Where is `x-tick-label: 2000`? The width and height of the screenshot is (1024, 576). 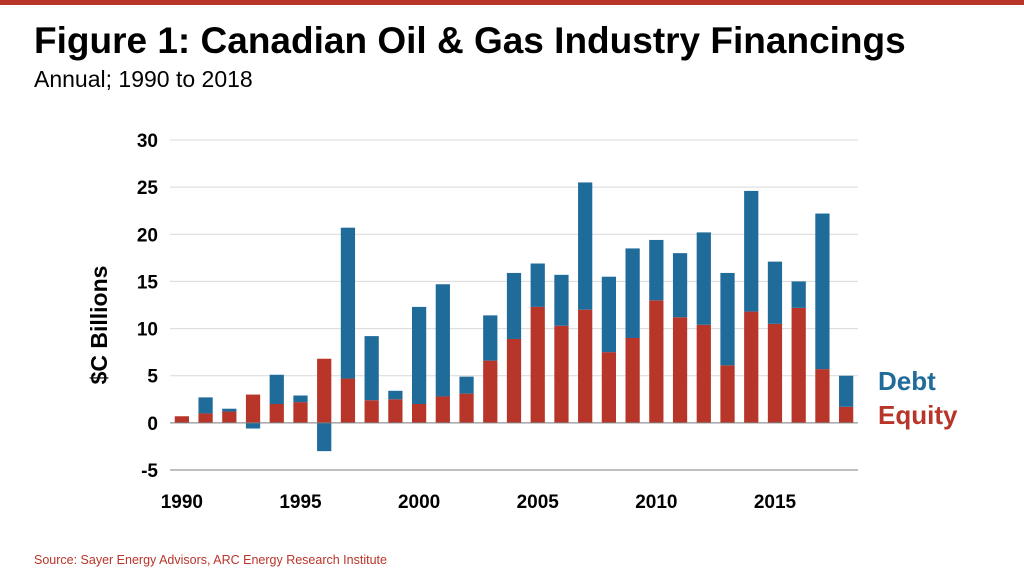
x-tick-label: 2000 is located at coordinates (419, 502).